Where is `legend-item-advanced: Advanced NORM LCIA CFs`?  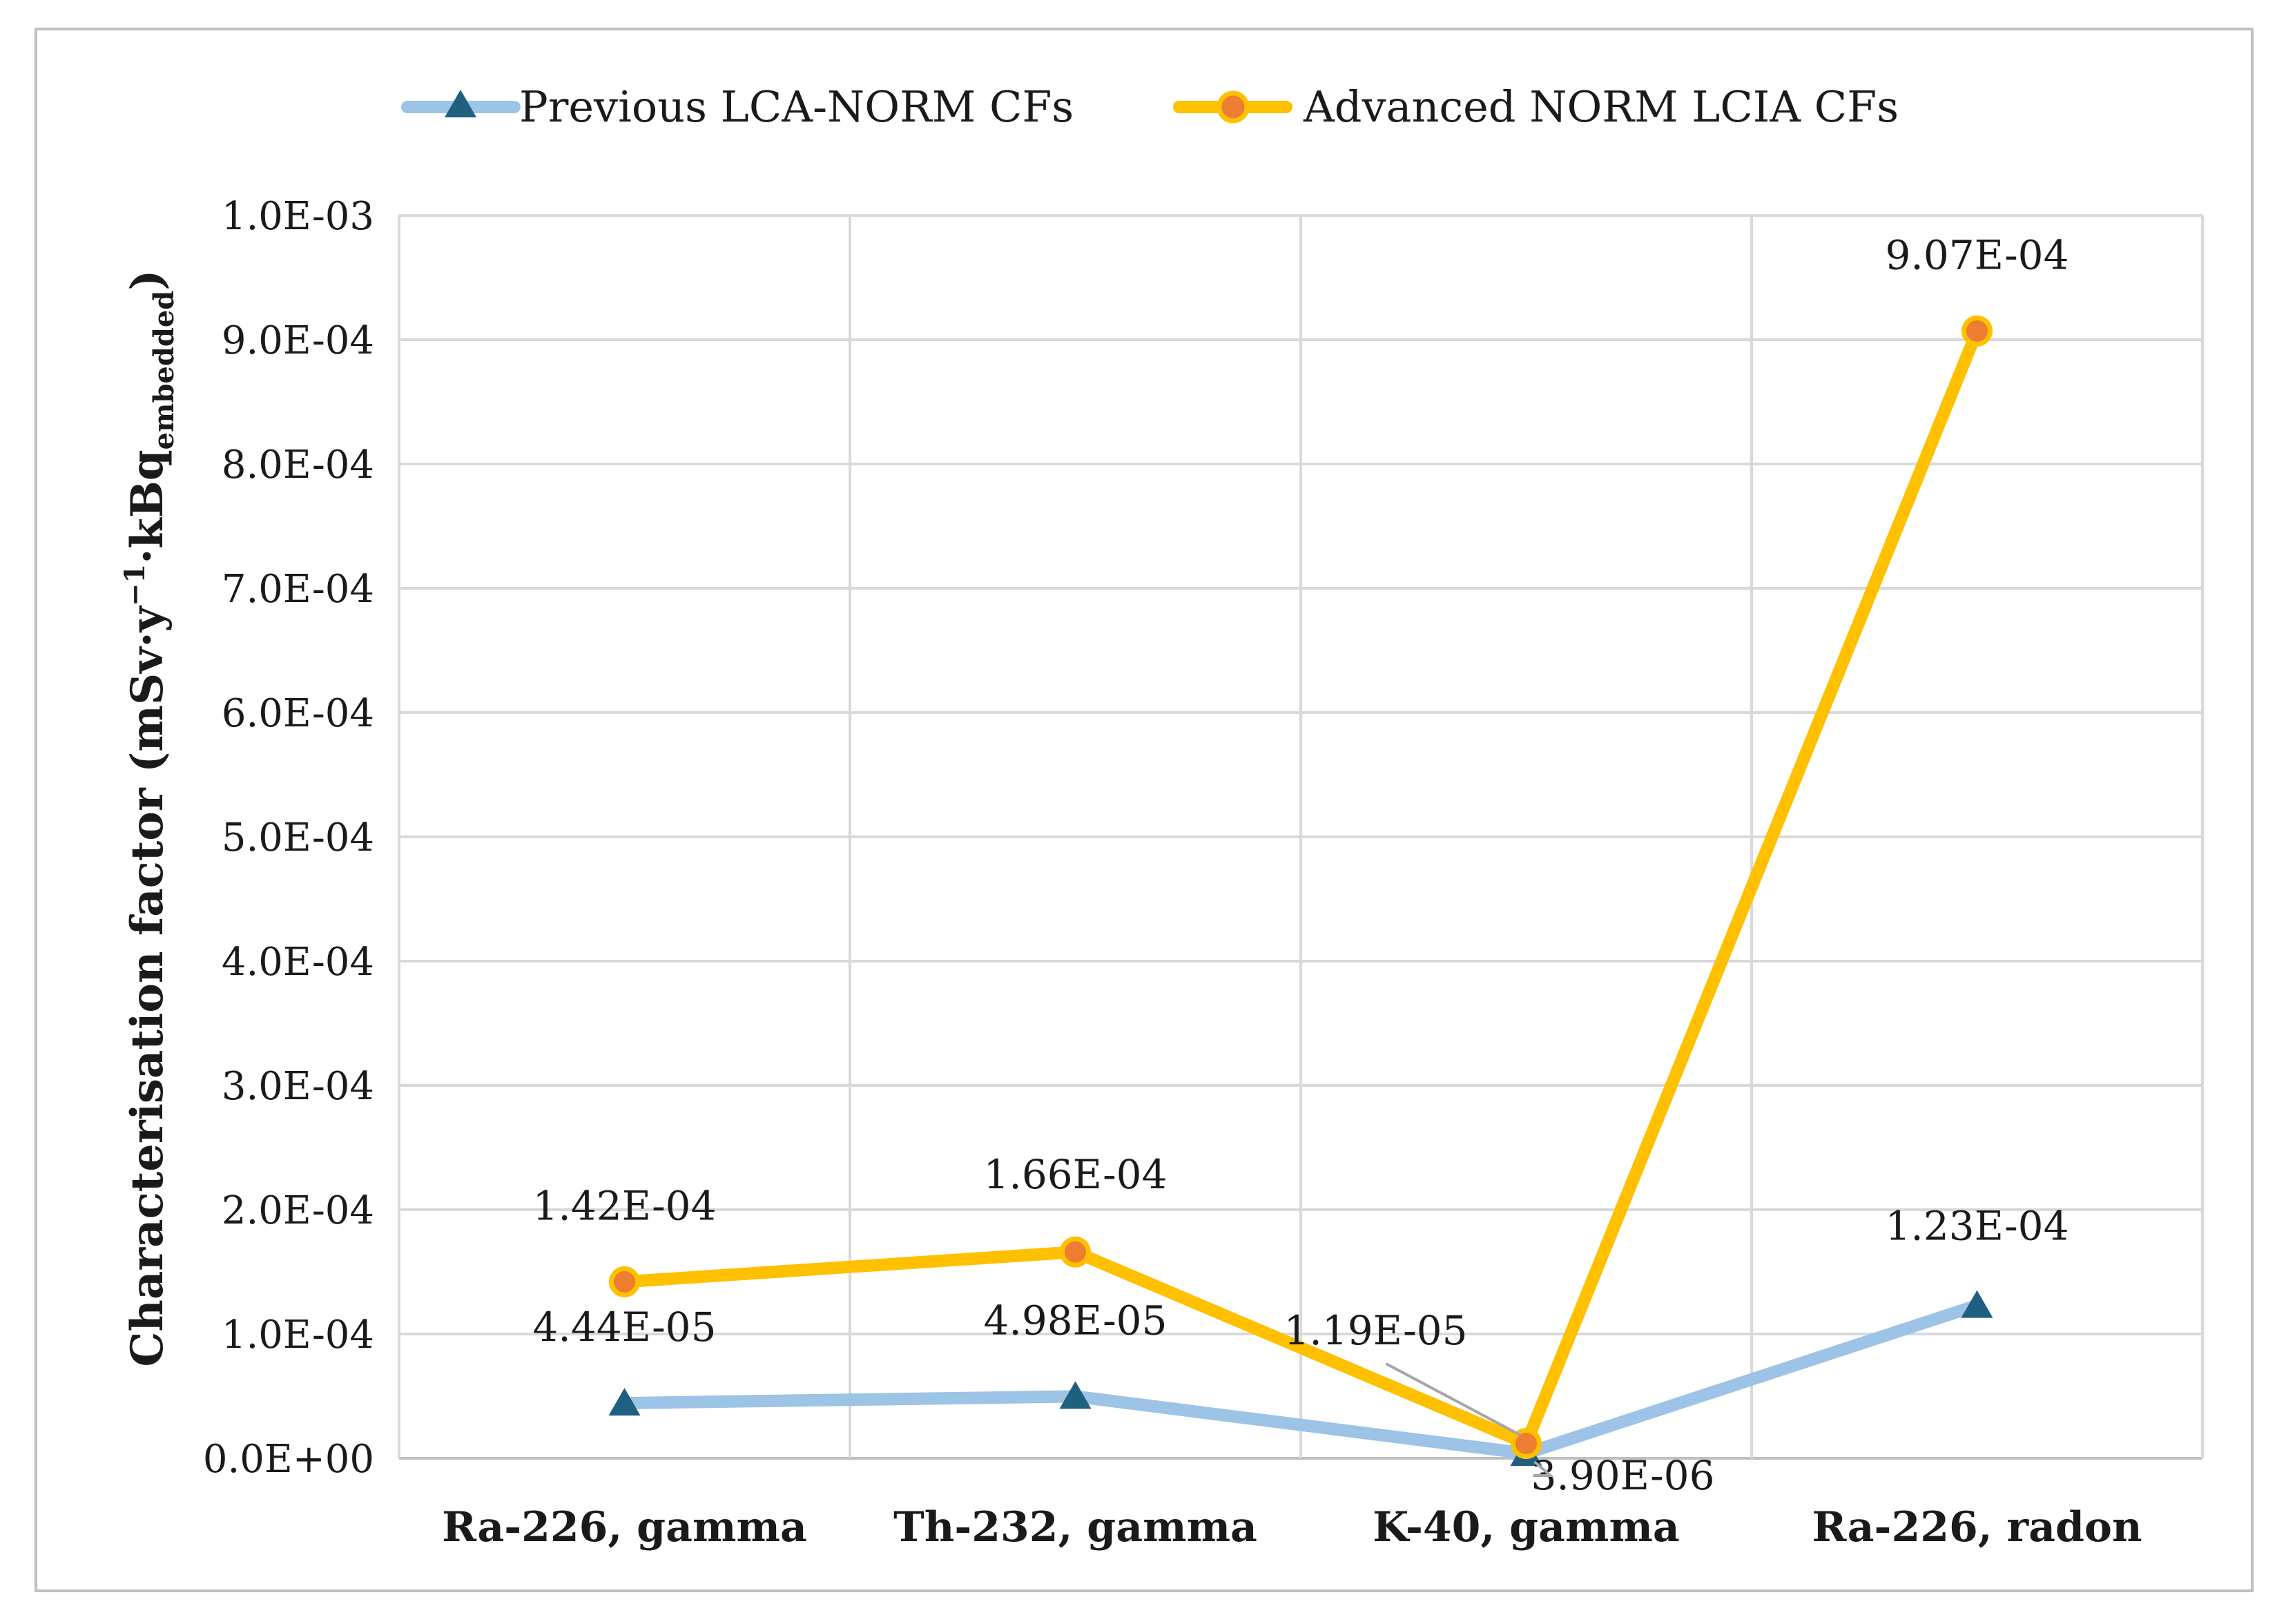 legend-item-advanced: Advanced NORM LCIA CFs is located at coordinates (1536, 106).